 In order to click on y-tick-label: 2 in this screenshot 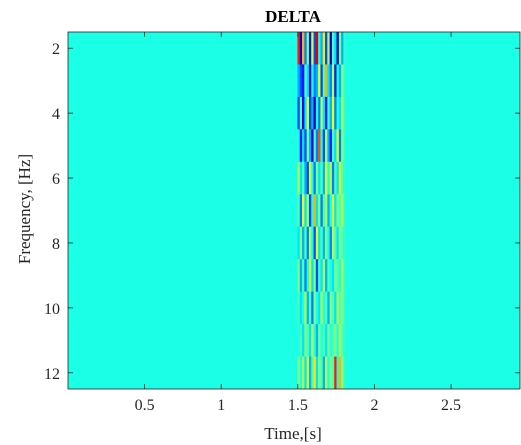, I will do `click(56, 49)`.